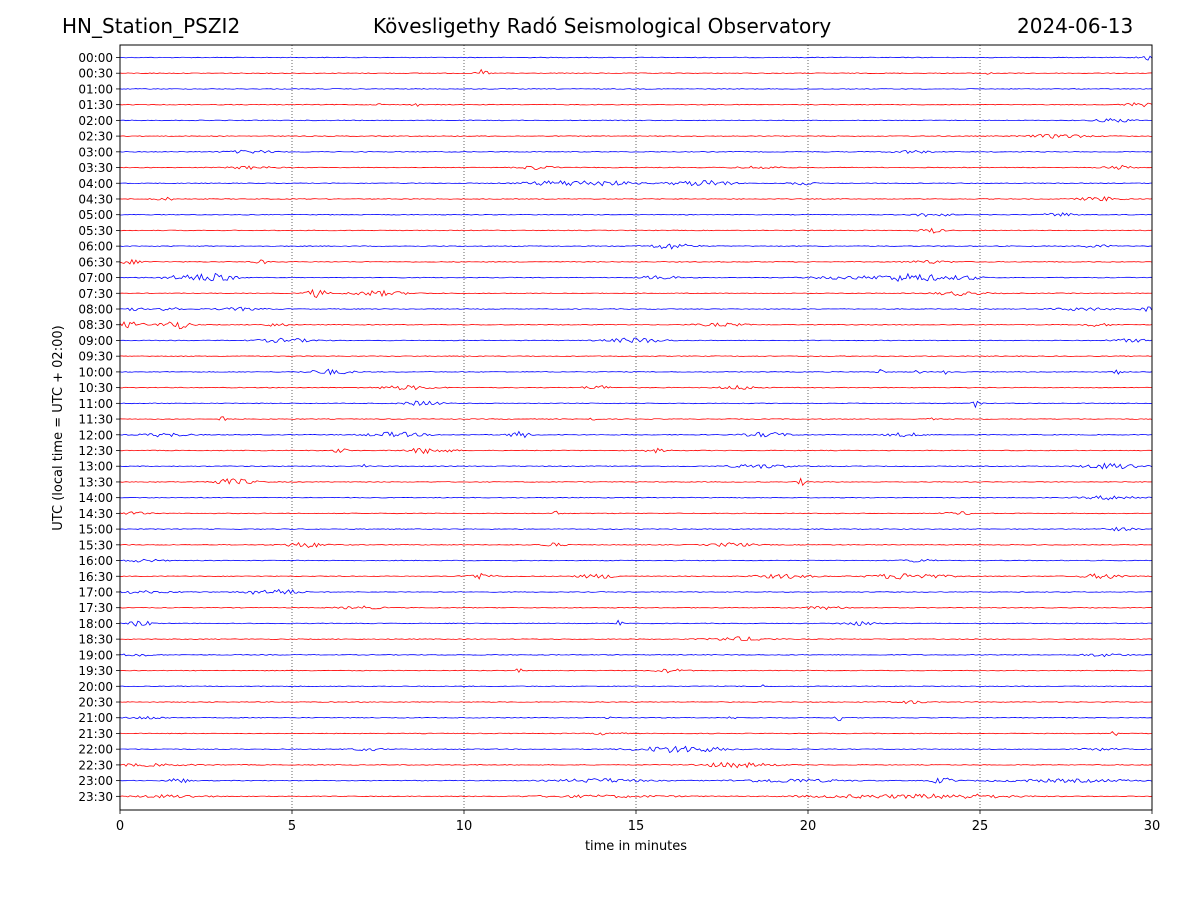 This screenshot has height=900, width=1200. What do you see at coordinates (636, 686) in the screenshot?
I see `trace-2000` at bounding box center [636, 686].